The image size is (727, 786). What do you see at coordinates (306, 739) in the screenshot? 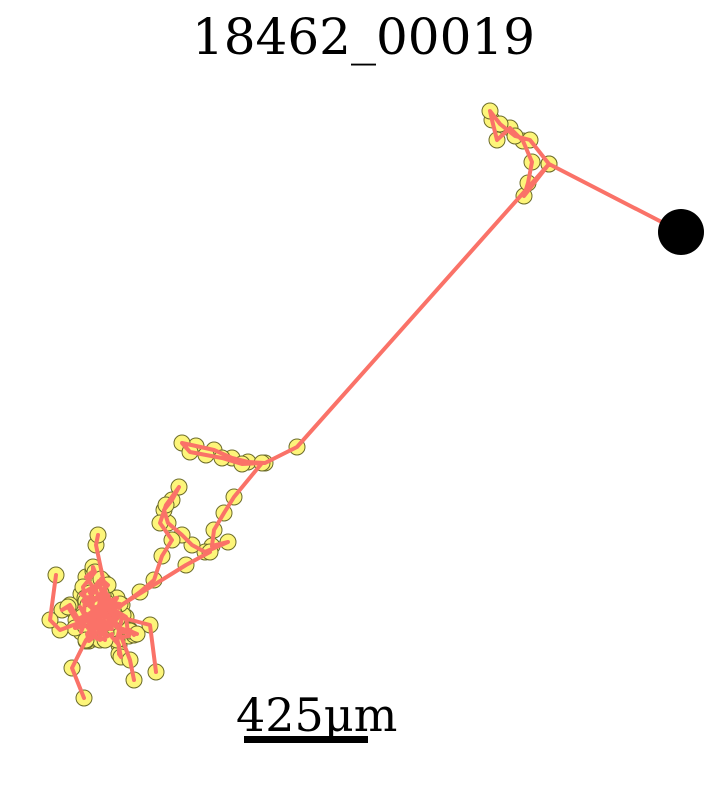
I see `scale-bar` at bounding box center [306, 739].